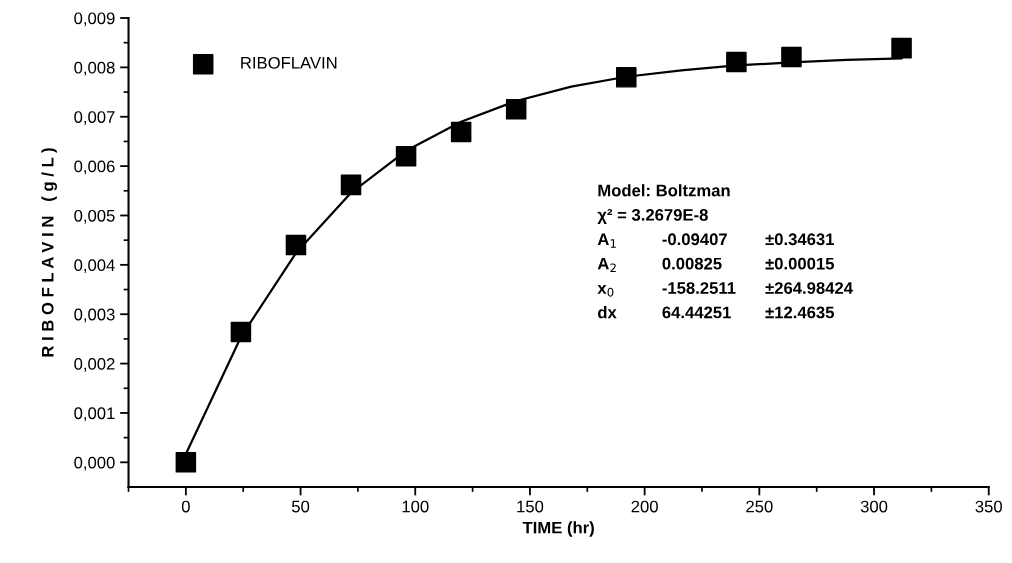  Describe the element at coordinates (799, 312) in the screenshot. I see `annotation: ±12.4635` at that location.